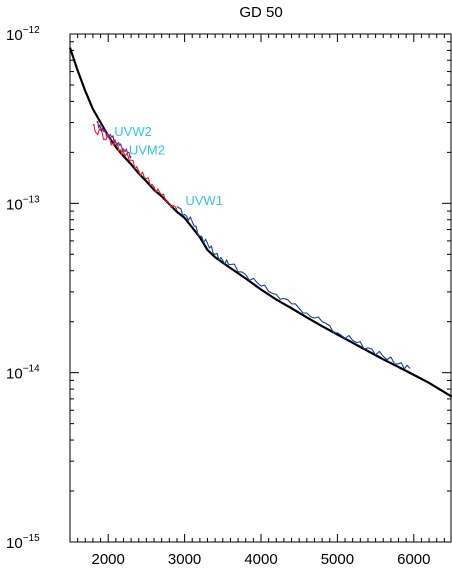 This screenshot has width=452, height=578. What do you see at coordinates (135, 166) in the screenshot?
I see `series-line-uvm2` at bounding box center [135, 166].